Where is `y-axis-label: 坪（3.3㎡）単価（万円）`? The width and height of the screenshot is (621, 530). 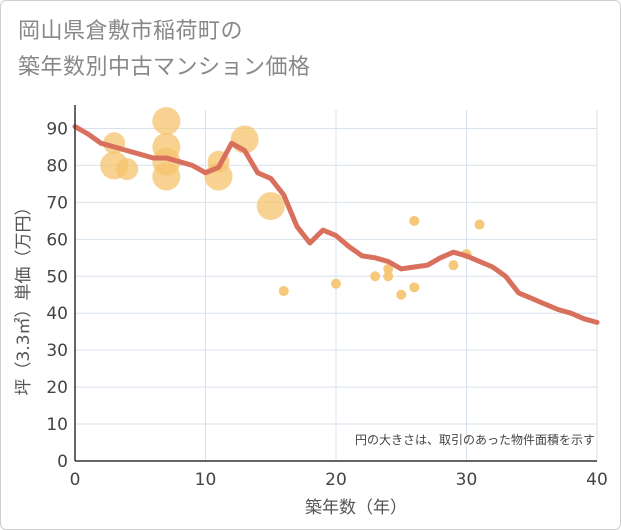 y-axis-label: 坪（3.3㎡）単価（万円） is located at coordinates (24, 296).